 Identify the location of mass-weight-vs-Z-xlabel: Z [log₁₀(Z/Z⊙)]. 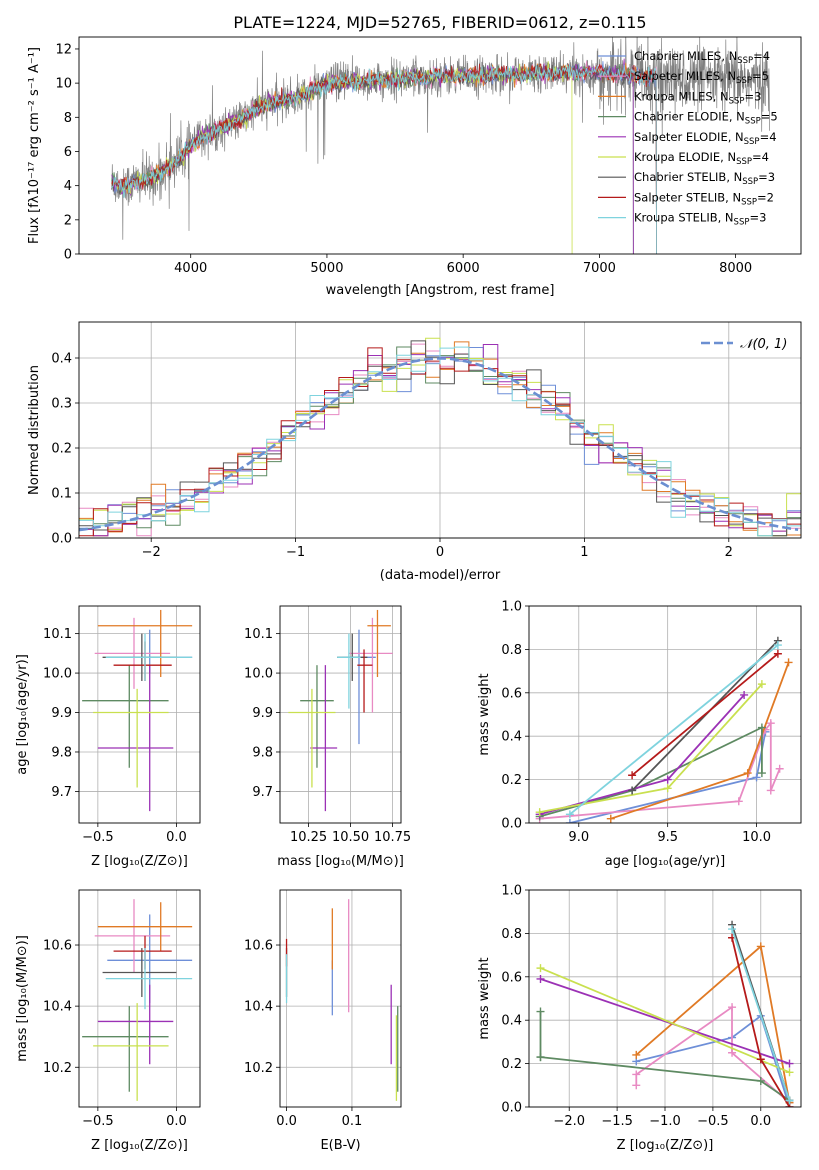
(665, 1145).